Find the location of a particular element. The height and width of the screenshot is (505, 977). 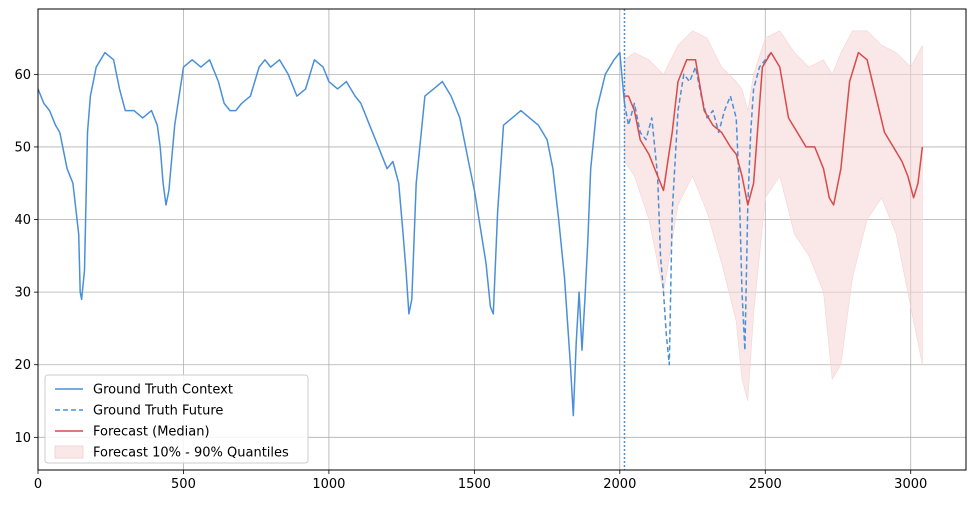

y-tick-label: 40 is located at coordinates (22, 220).